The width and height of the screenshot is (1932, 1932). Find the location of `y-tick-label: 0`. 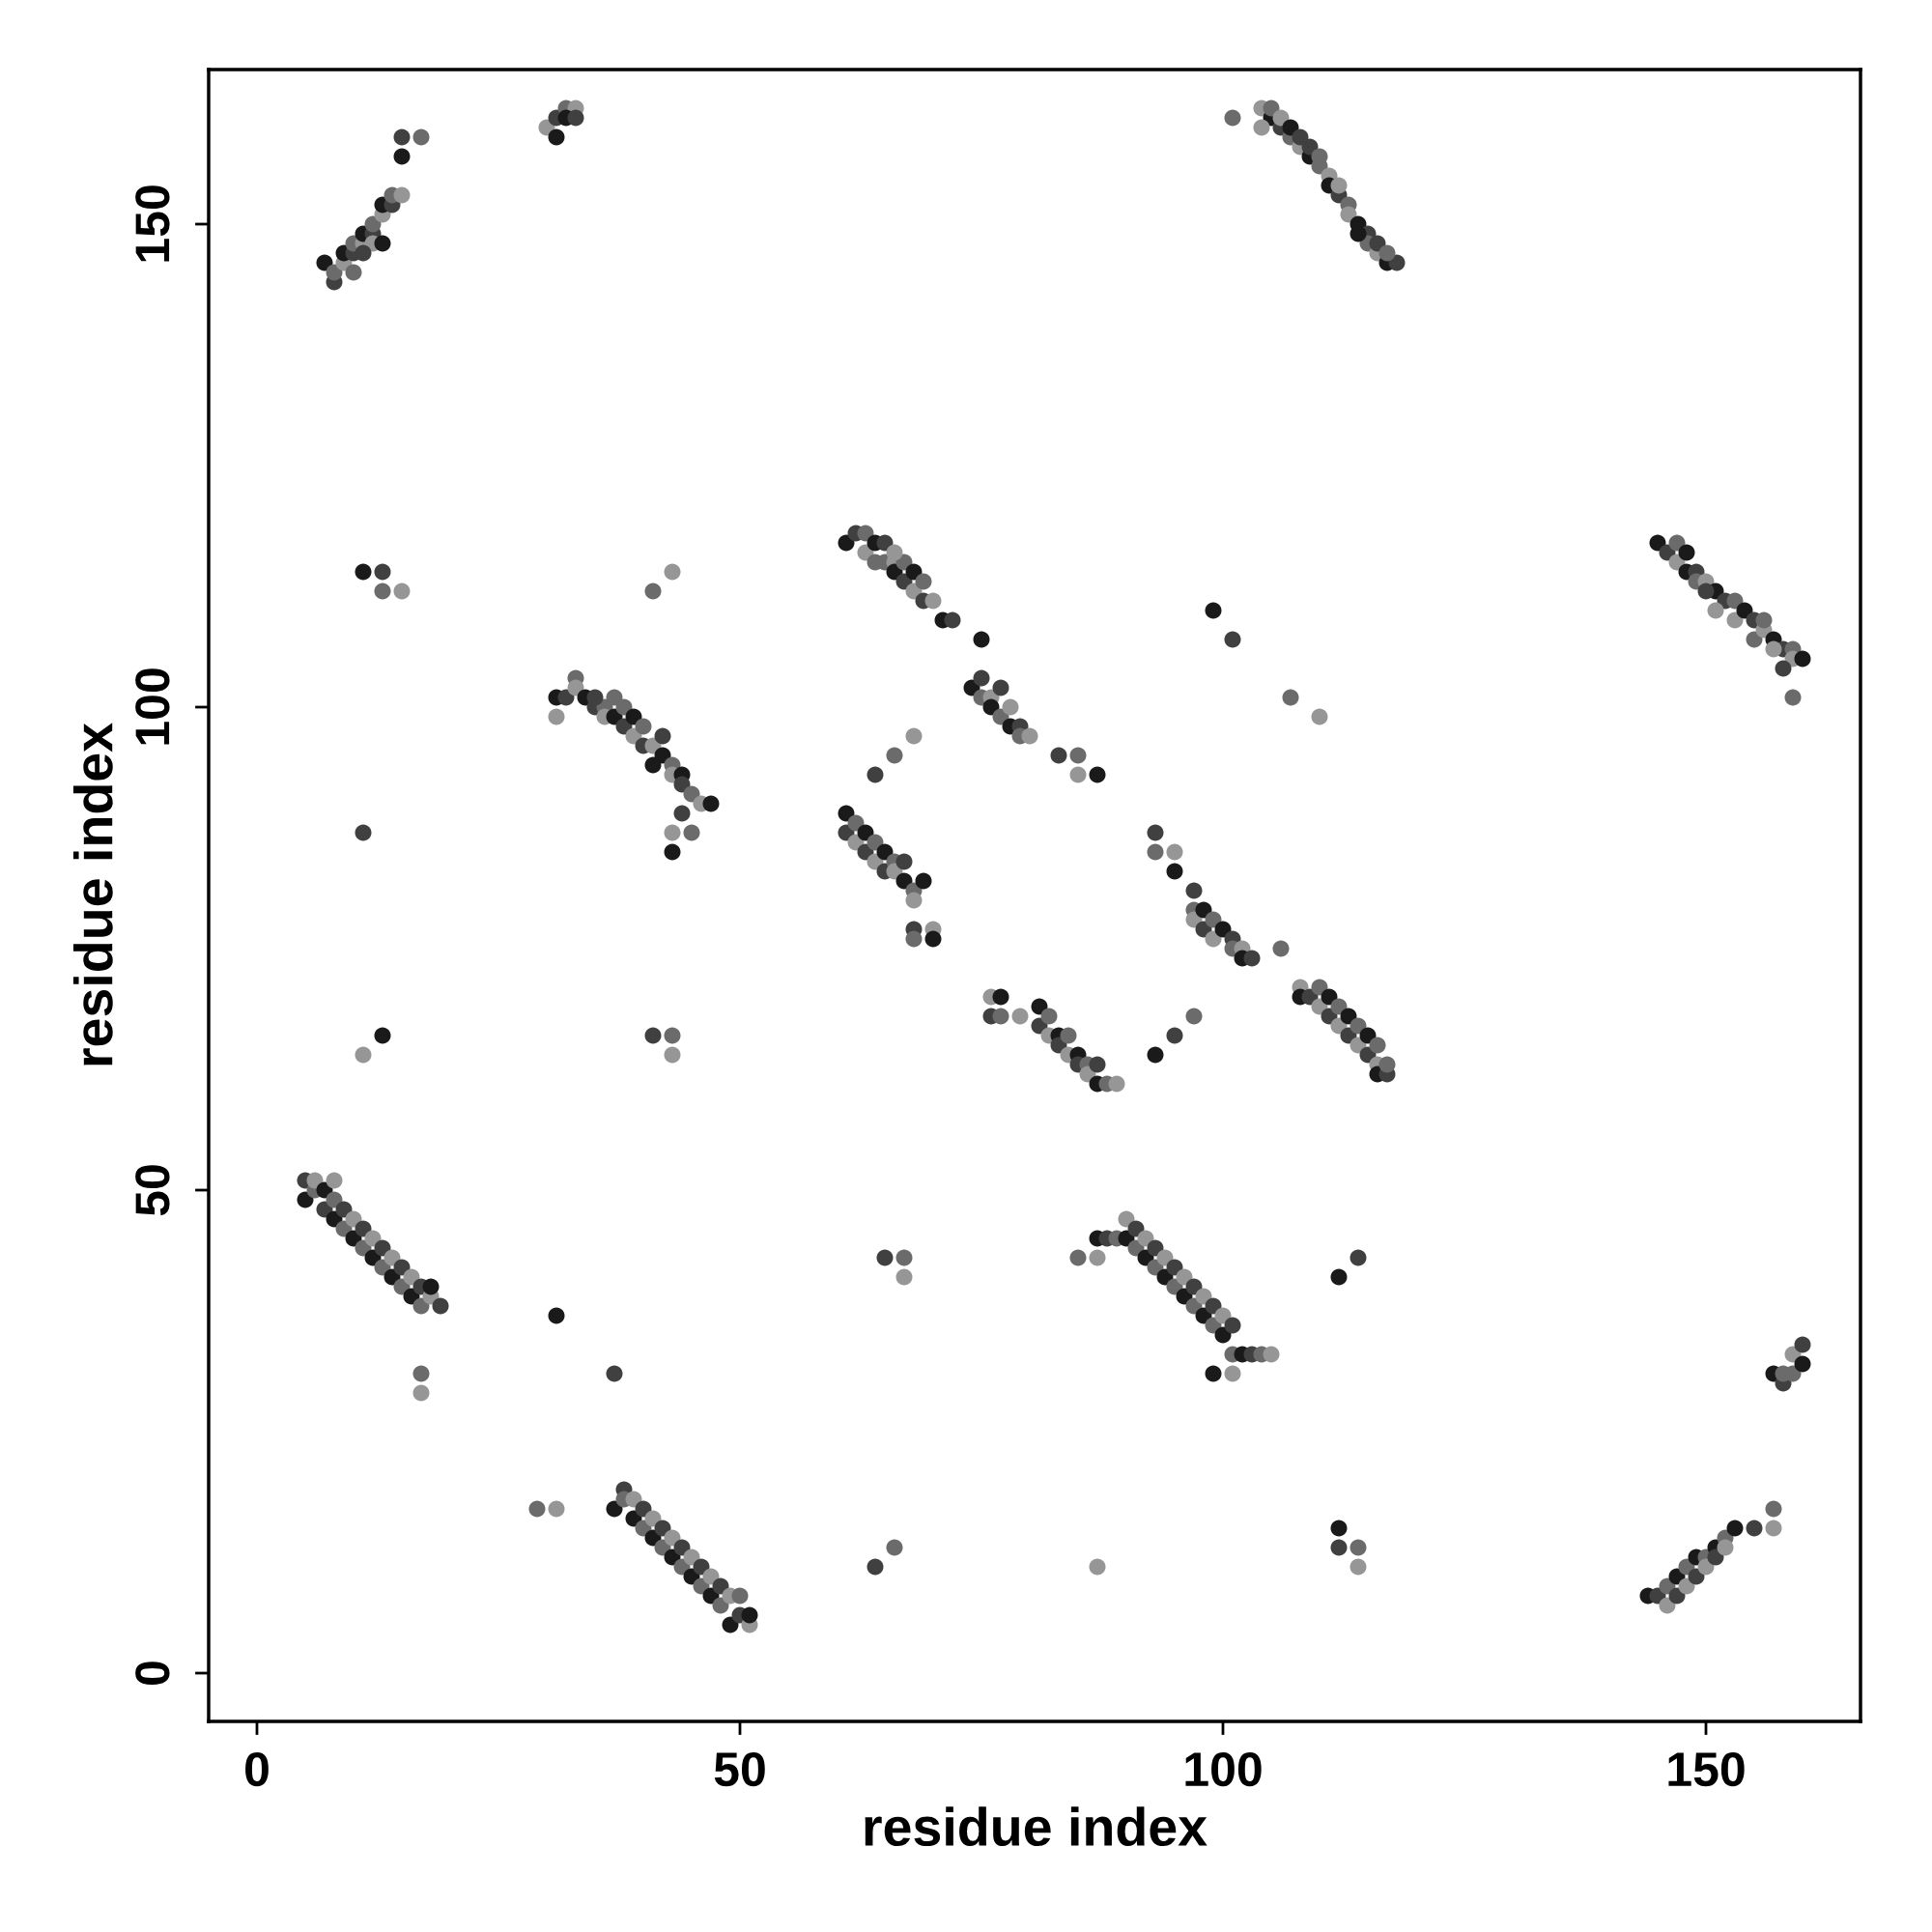

y-tick-label: 0 is located at coordinates (152, 1673).